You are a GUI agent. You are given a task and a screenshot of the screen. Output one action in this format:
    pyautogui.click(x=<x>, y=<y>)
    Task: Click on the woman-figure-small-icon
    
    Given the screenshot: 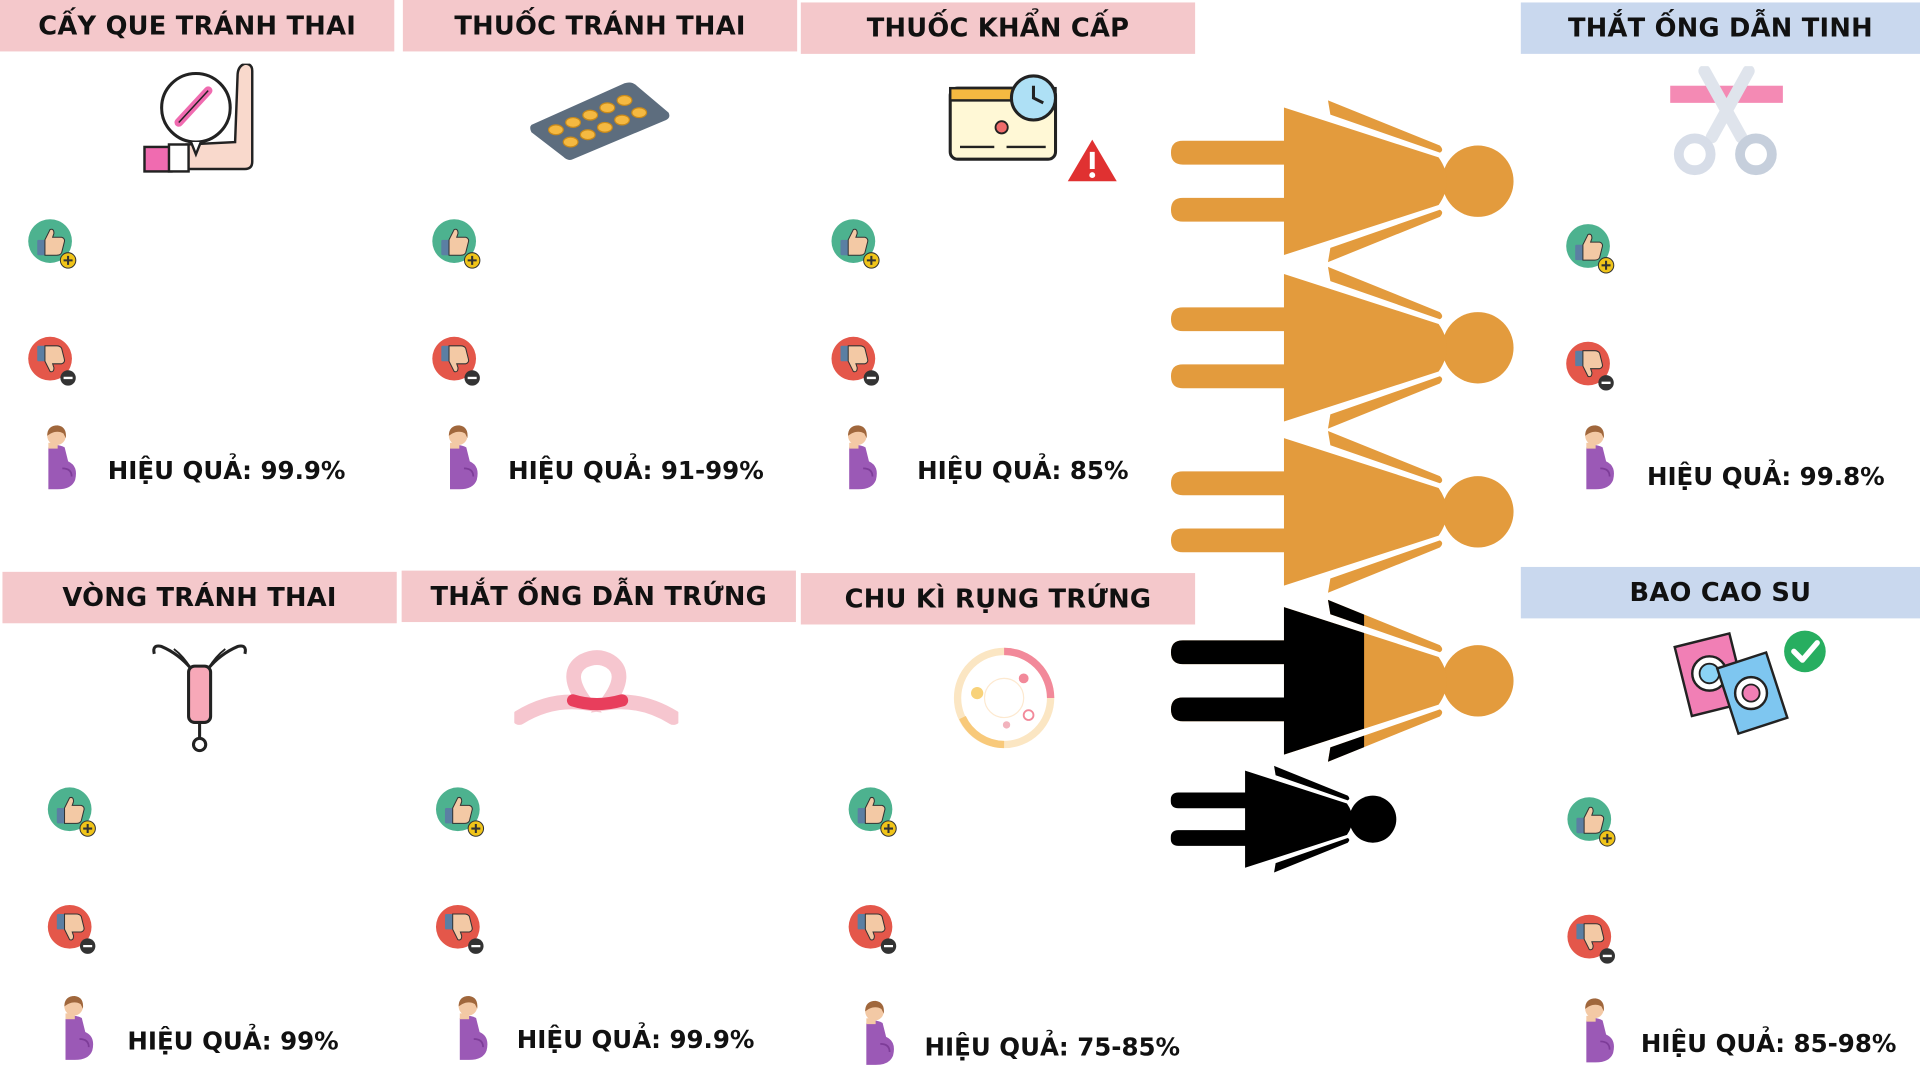 What is the action you would take?
    pyautogui.click(x=1288, y=819)
    